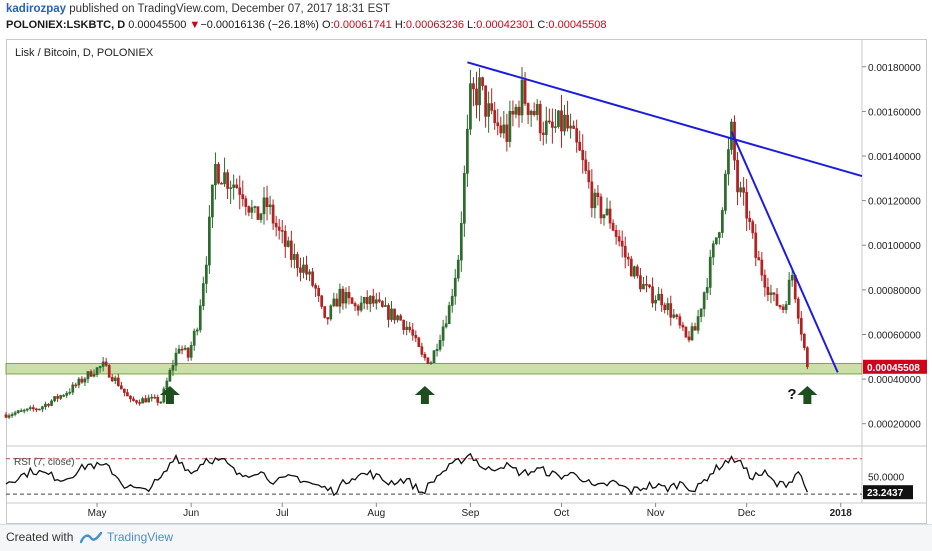 The height and width of the screenshot is (551, 932). Describe the element at coordinates (66, 25) in the screenshot. I see `symbol-label: POLONIEX:LSKBTC, D` at that location.